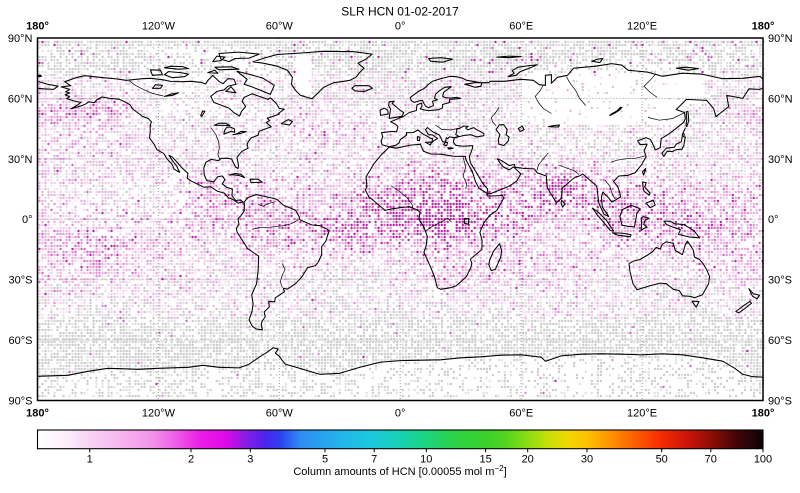 The image size is (800, 493). What do you see at coordinates (763, 460) in the screenshot?
I see `svg-text: 100` at bounding box center [763, 460].